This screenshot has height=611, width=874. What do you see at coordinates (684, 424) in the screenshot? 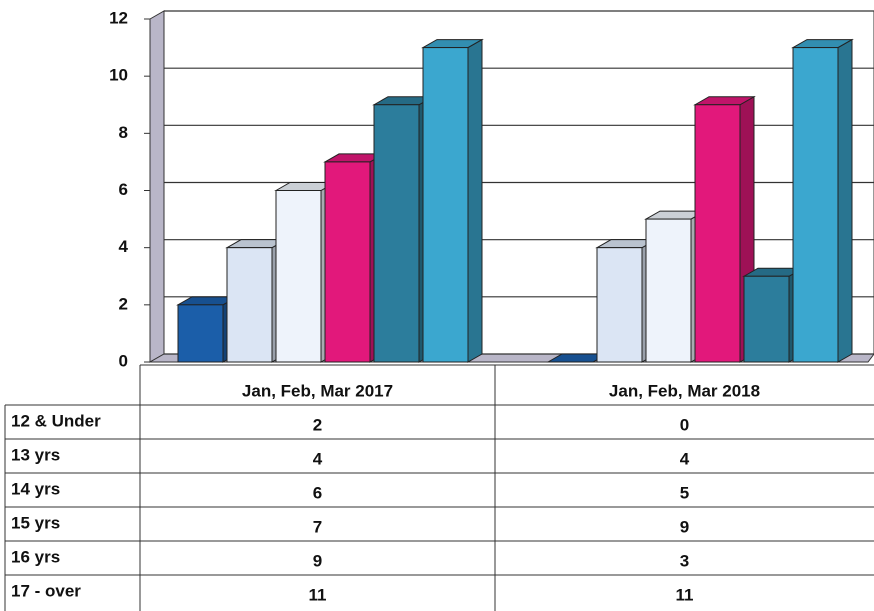
I see `table-value: 0` at bounding box center [684, 424].